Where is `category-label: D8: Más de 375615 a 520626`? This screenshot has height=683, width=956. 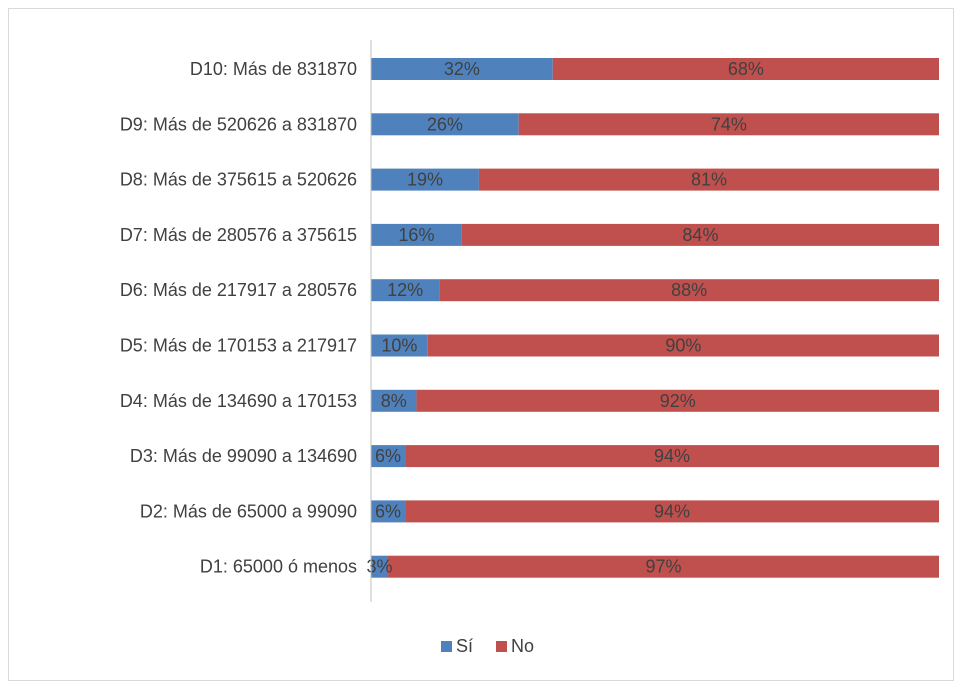
category-label: D8: Más de 375615 a 520626 is located at coordinates (238, 180).